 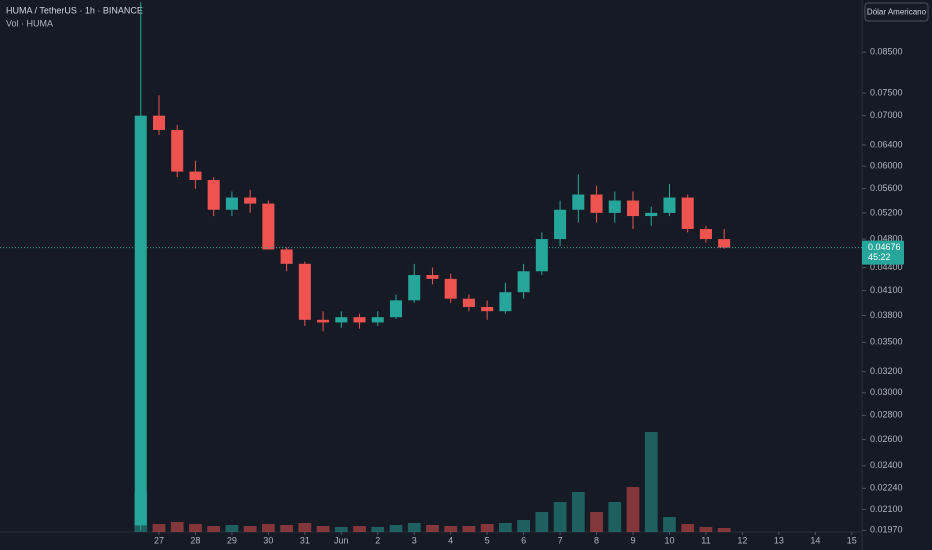 I want to click on y-tick-label: 0.07500, so click(x=886, y=92).